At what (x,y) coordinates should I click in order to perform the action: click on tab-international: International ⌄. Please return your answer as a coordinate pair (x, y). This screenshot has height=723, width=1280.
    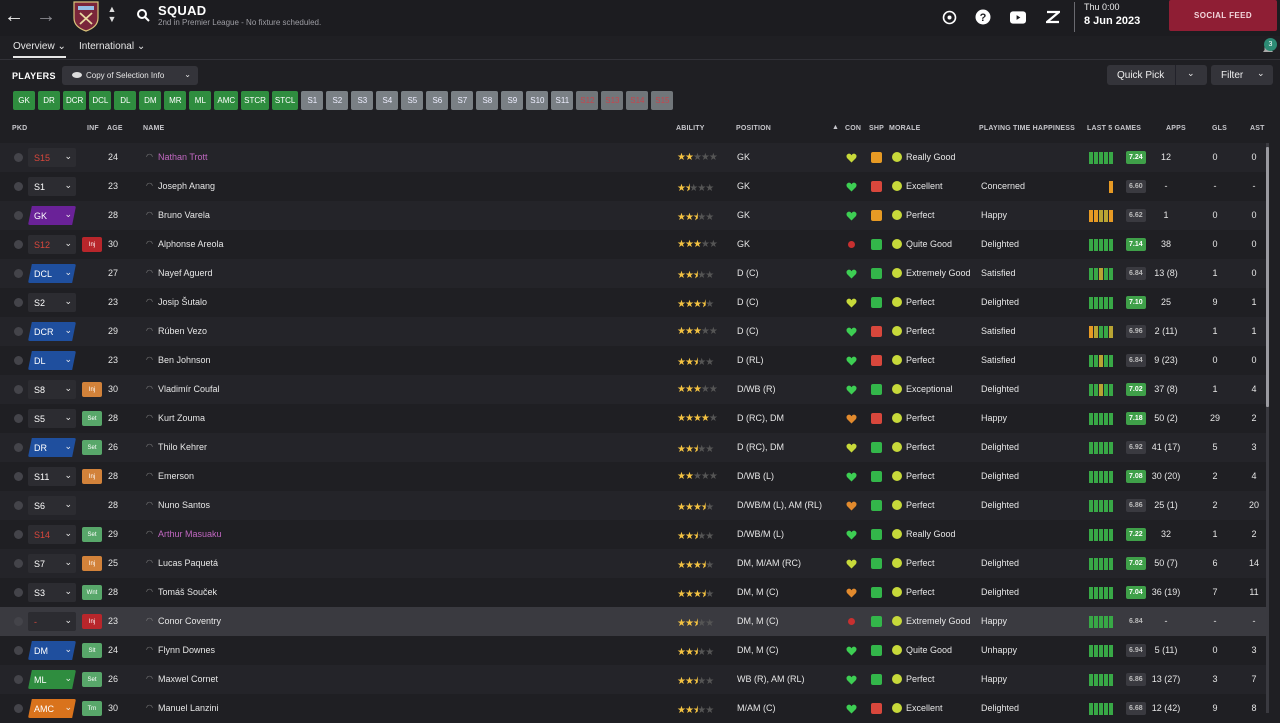
    Looking at the image, I should click on (112, 46).